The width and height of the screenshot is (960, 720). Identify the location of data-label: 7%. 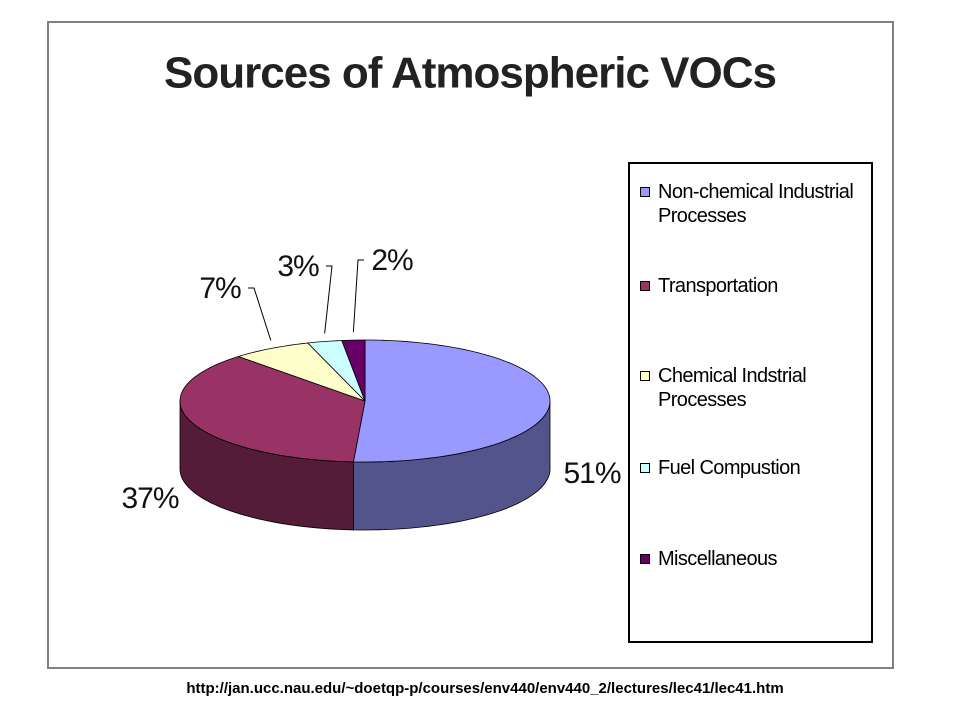
(220, 288).